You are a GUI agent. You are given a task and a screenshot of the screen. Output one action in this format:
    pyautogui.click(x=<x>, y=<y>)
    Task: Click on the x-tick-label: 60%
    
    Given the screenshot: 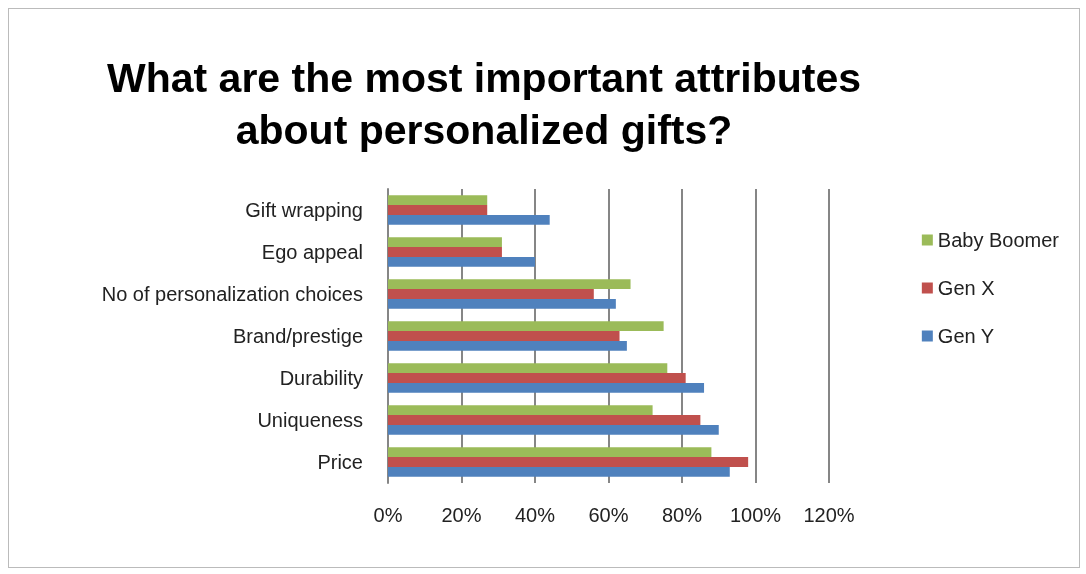 What is the action you would take?
    pyautogui.click(x=608, y=515)
    